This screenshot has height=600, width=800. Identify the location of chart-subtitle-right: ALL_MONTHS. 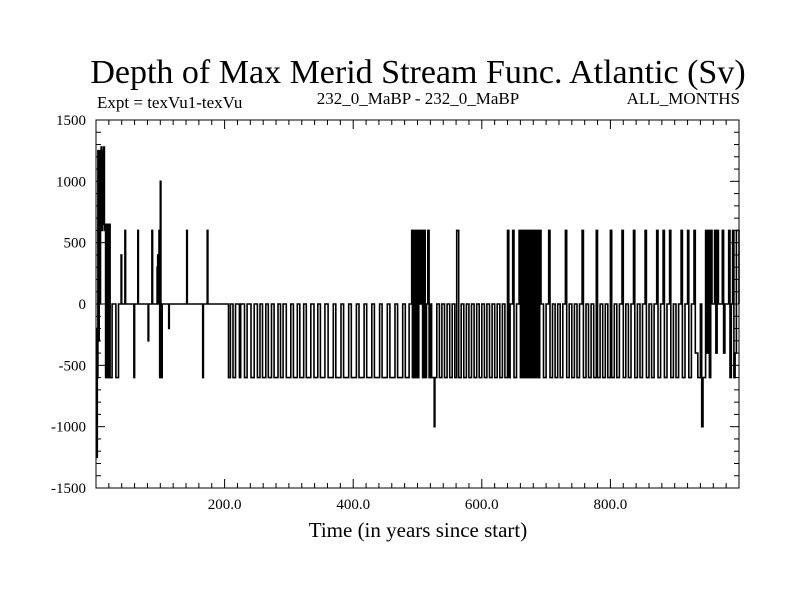
(683, 98).